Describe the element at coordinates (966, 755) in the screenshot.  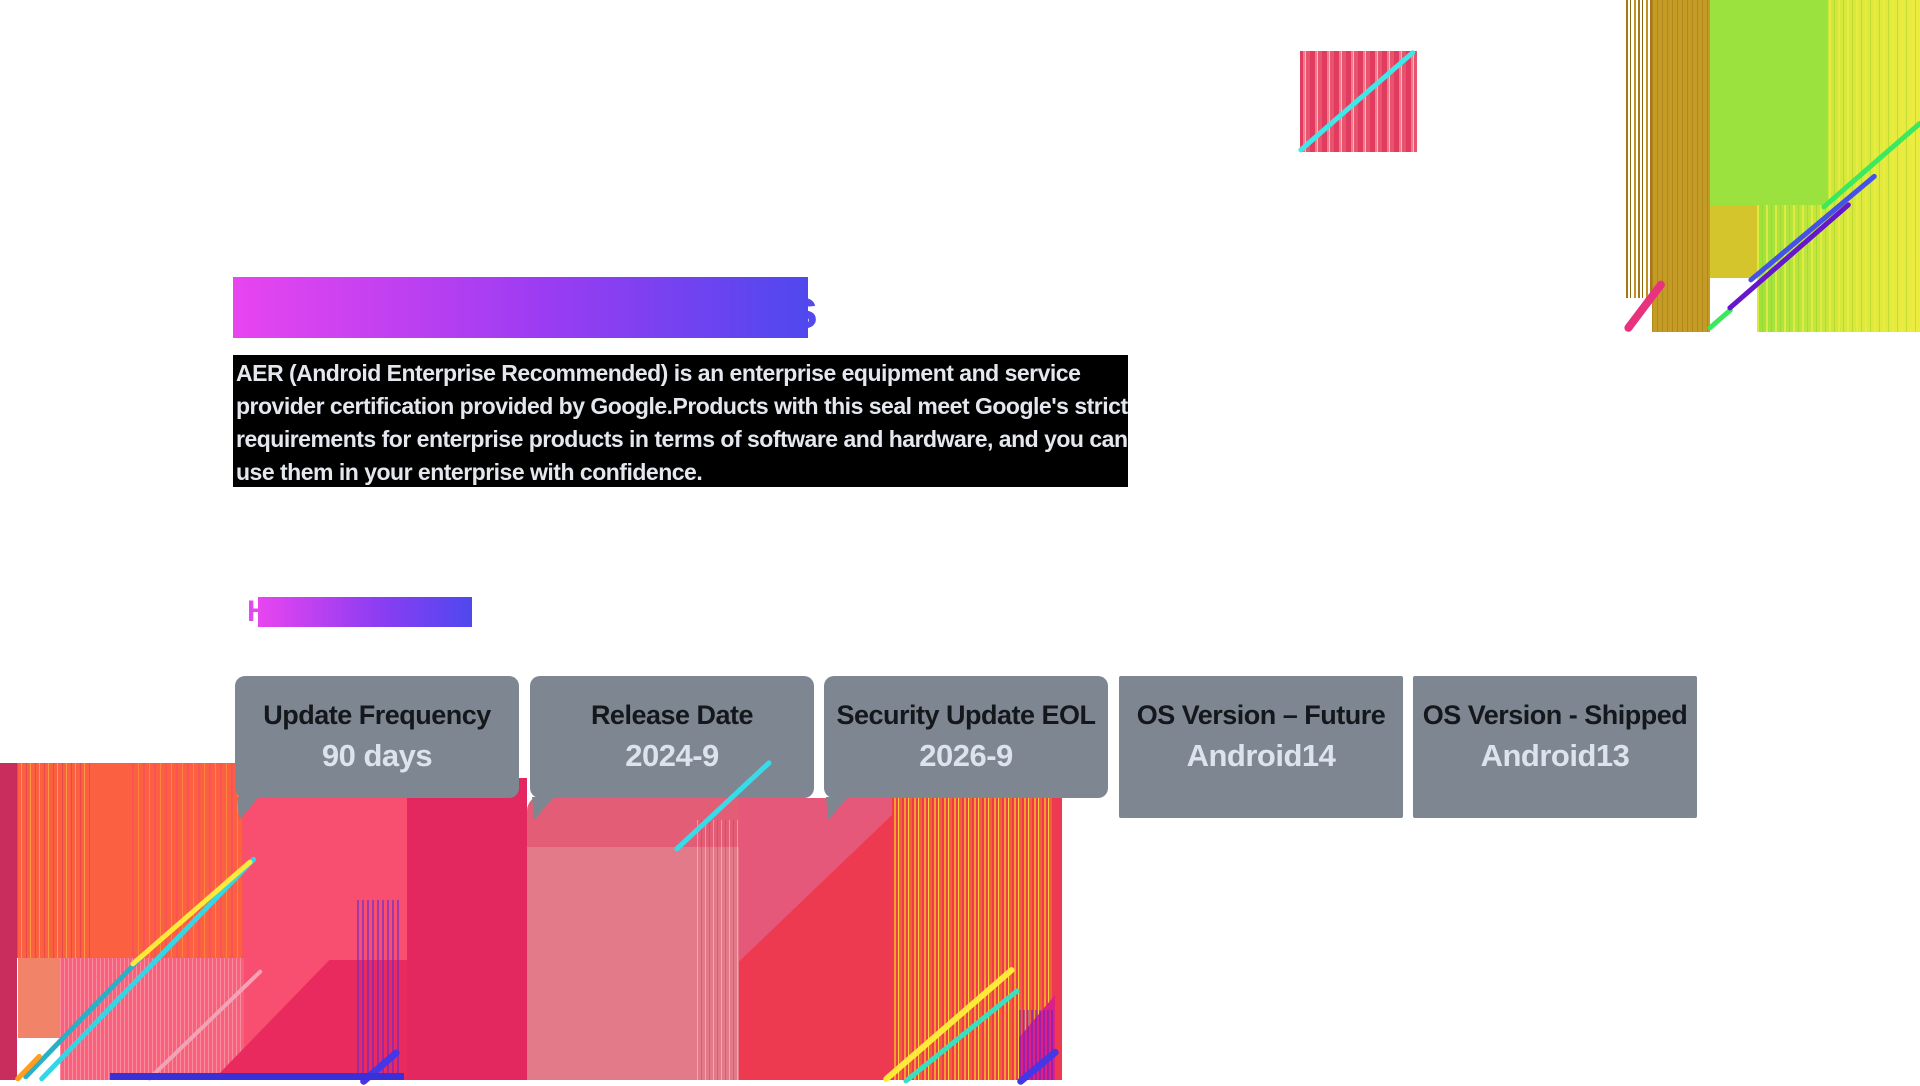
I see `stat-card-value: 2026-9` at that location.